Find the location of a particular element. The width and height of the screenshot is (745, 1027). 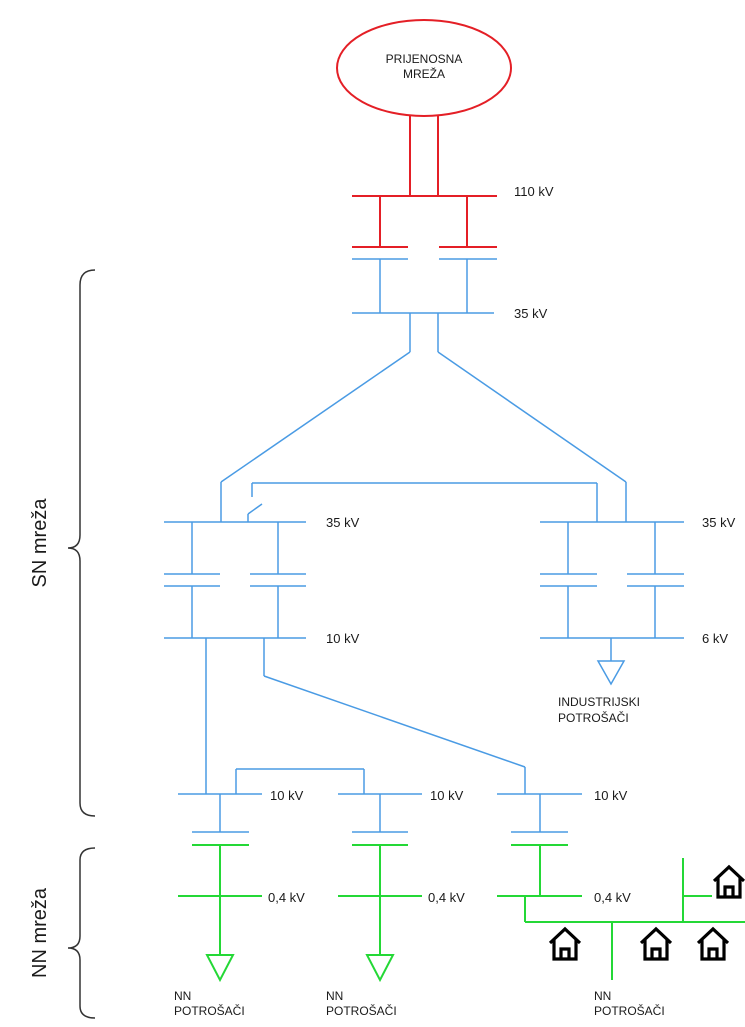

voltage-label-10kv-sub2: 10 kV is located at coordinates (447, 795).